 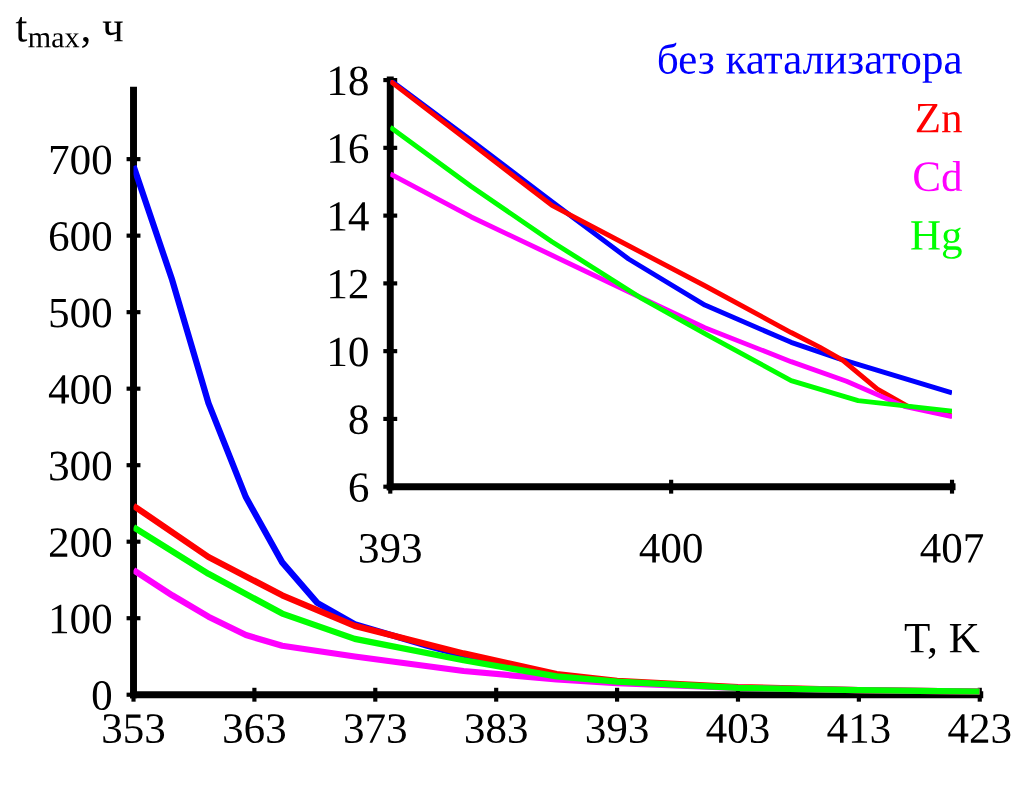 I want to click on x-tick-label: 353, so click(x=134, y=729).